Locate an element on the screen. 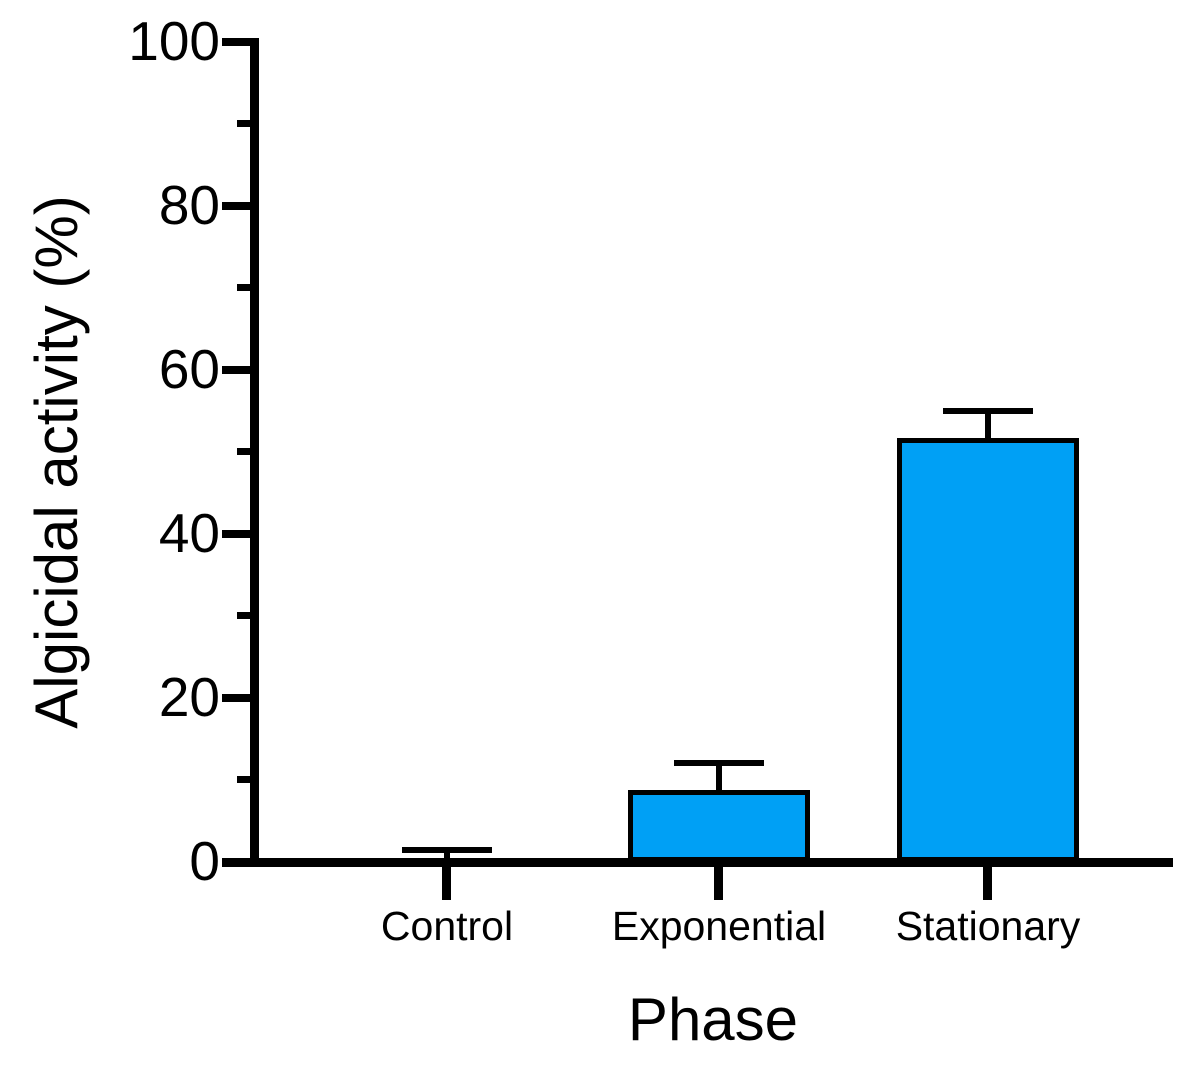 Image resolution: width=1196 pixels, height=1070 pixels. error-bar-stem-exponential is located at coordinates (719, 776).